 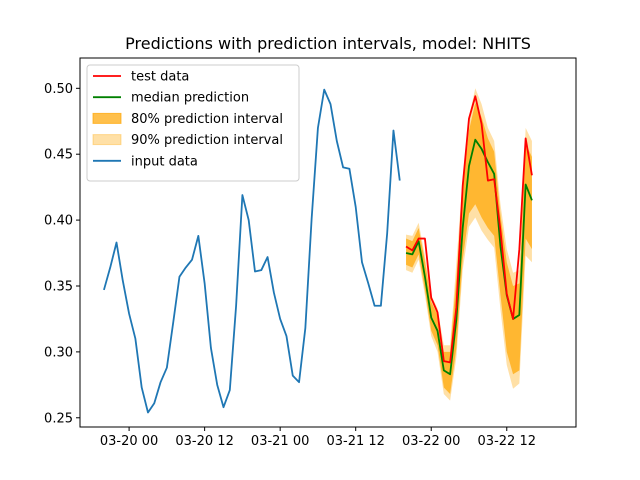 I want to click on y-tick-label: 0.40, so click(x=58, y=221).